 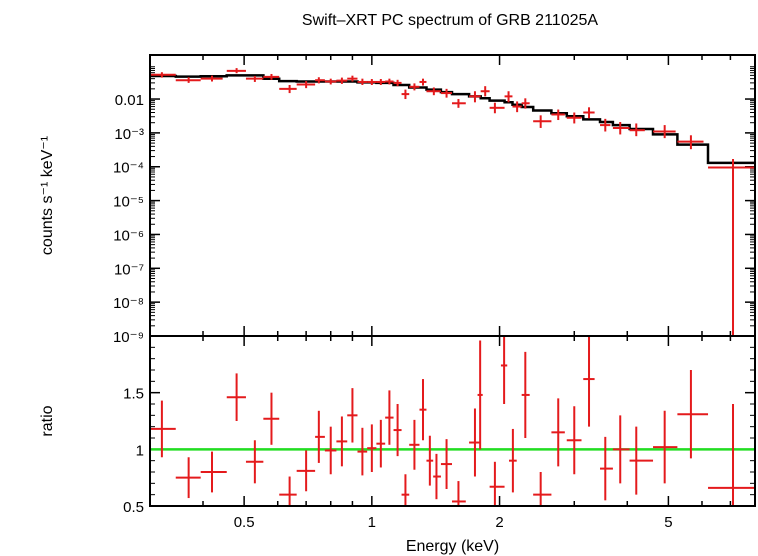 What do you see at coordinates (140, 450) in the screenshot?
I see `ratio-y-tick-label: 1` at bounding box center [140, 450].